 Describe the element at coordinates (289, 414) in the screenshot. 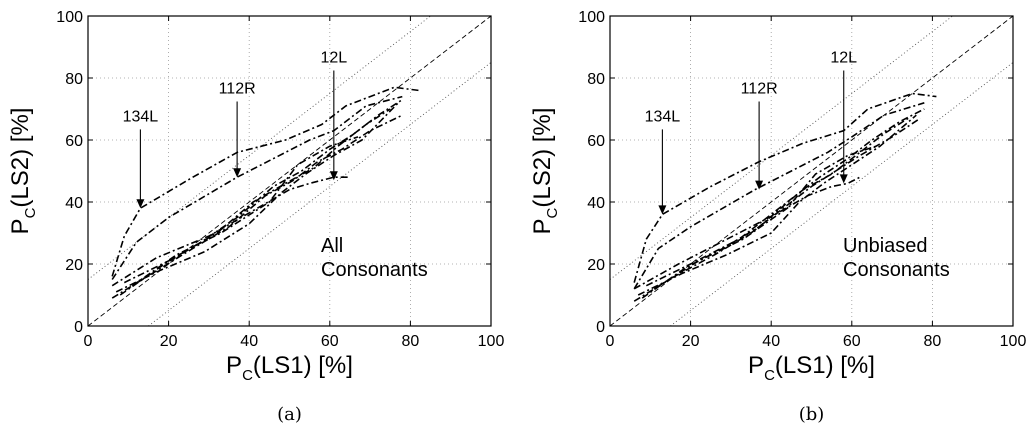

I see `panel-caption-a: (a)` at that location.